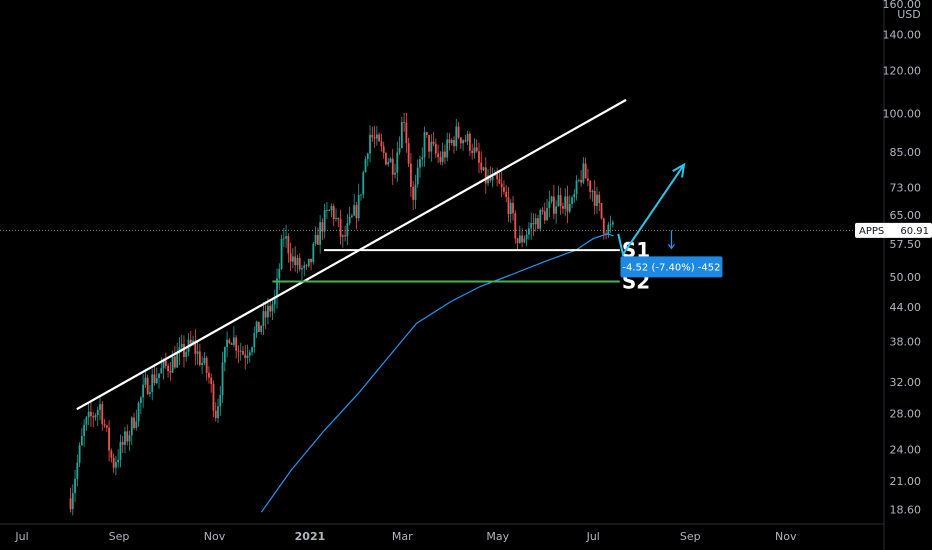  Describe the element at coordinates (671, 254) in the screenshot. I see `measure-tool: -4.52 (-7.40%) -452` at that location.